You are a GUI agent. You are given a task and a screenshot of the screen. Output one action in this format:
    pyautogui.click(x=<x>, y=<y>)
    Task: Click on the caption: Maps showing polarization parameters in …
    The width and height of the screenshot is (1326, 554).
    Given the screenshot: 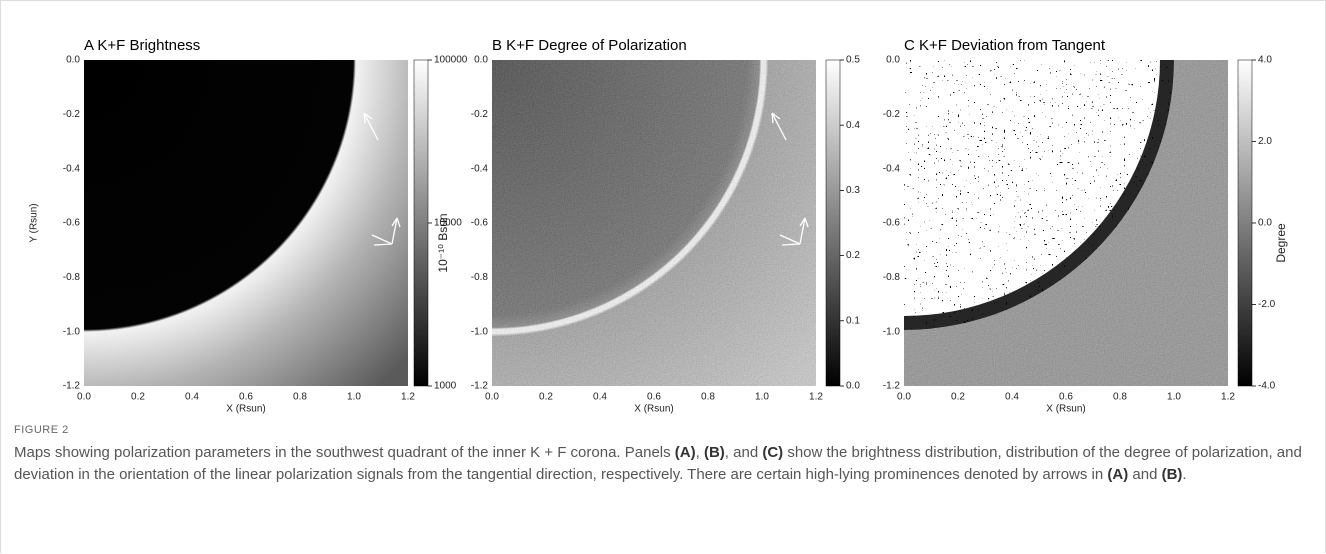 What is the action you would take?
    pyautogui.click(x=664, y=464)
    